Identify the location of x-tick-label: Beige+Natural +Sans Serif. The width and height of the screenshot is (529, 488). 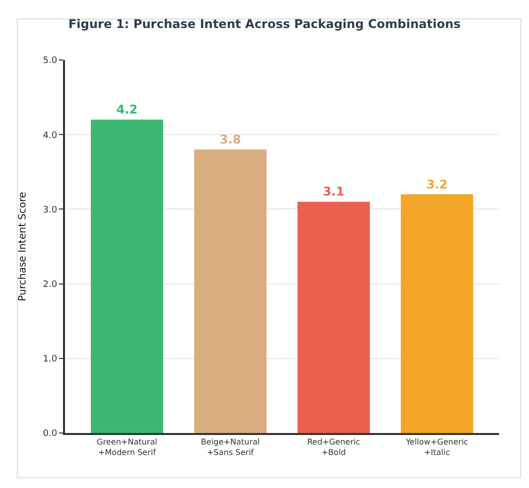
(230, 447).